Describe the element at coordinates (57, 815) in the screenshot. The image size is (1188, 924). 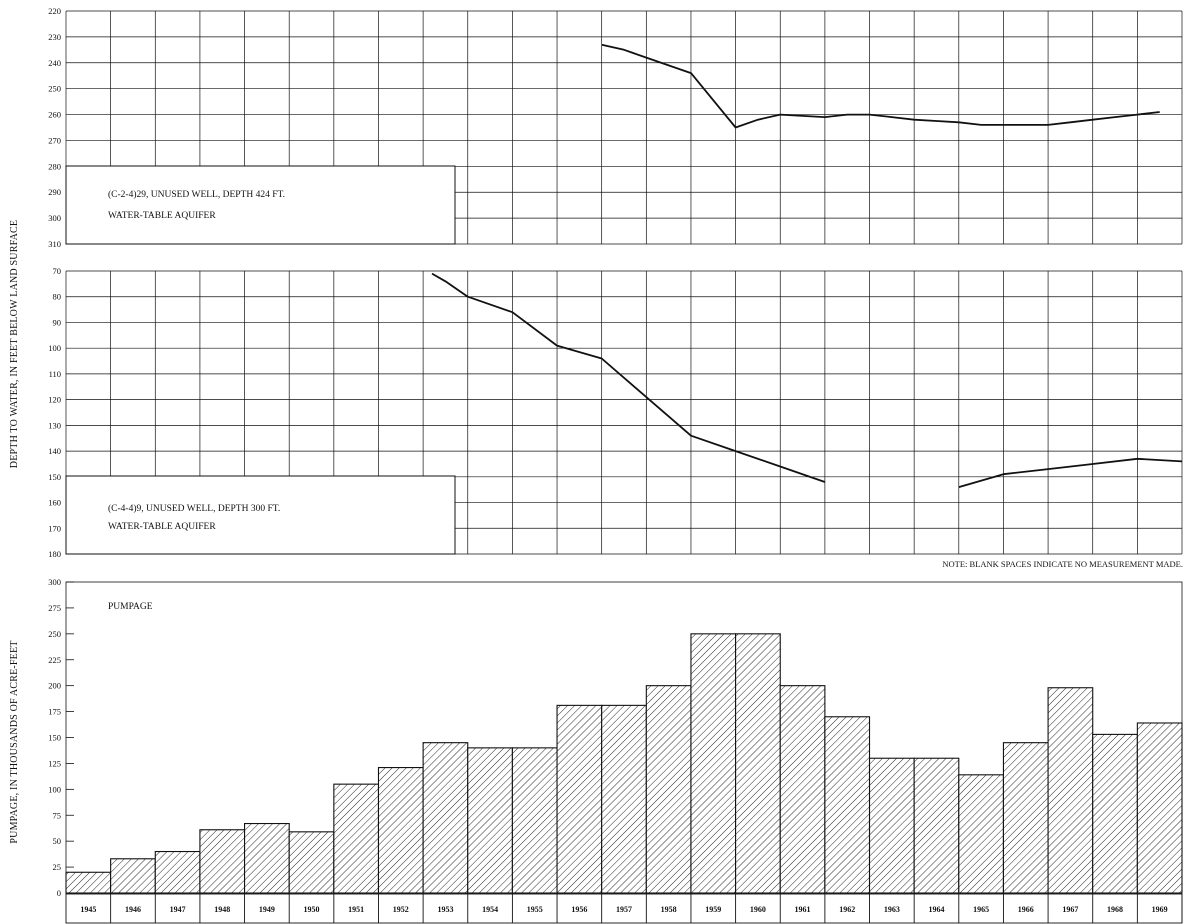
I see `pumpage-y-tick-label: 75` at that location.